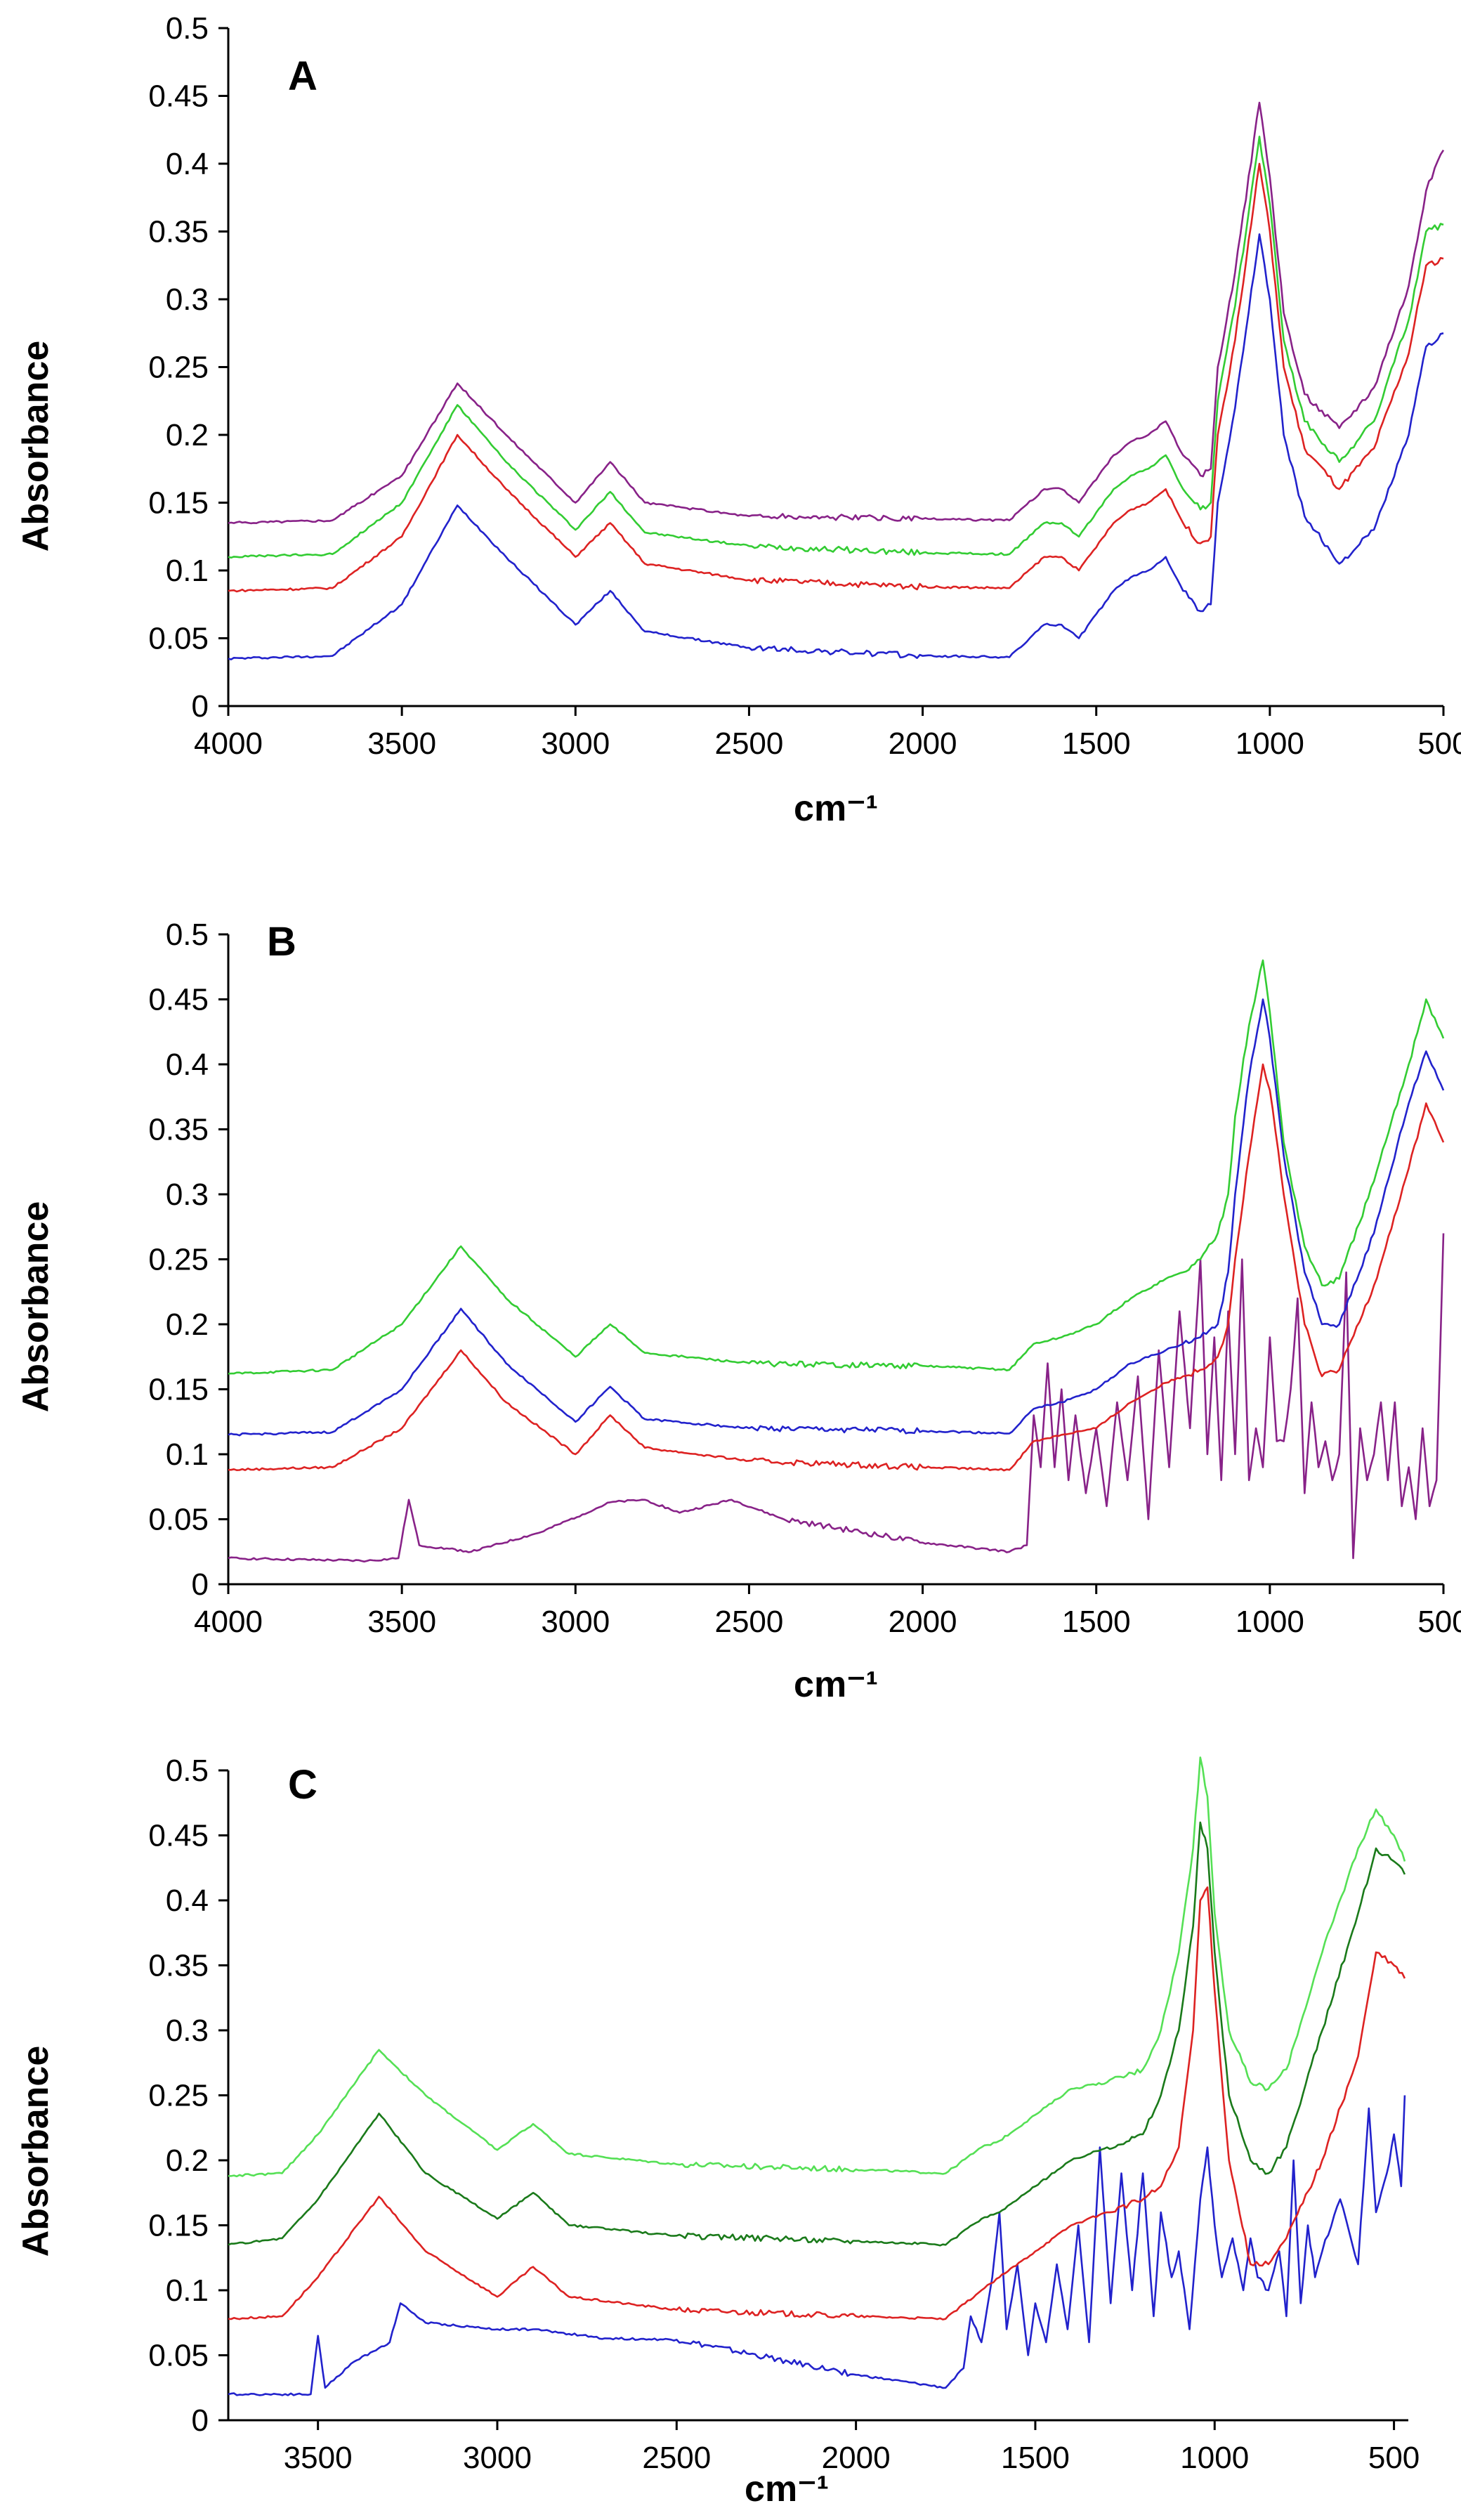  Describe the element at coordinates (302, 1785) in the screenshot. I see `panel-label-c: C` at that location.